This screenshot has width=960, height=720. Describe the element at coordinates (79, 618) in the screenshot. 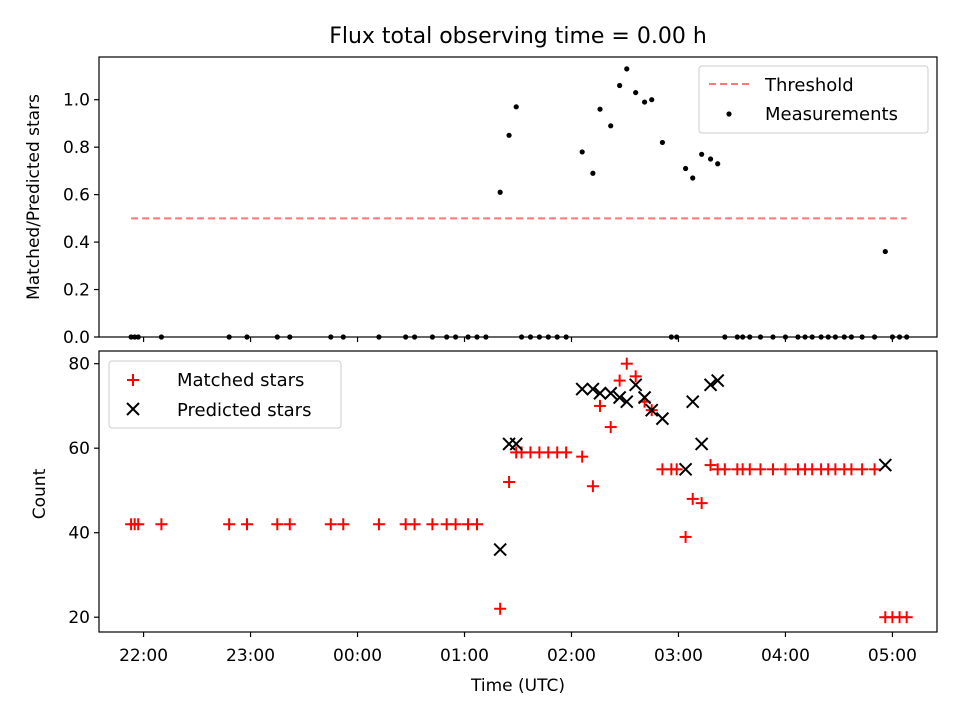

I see `y-tick-label: 20` at that location.